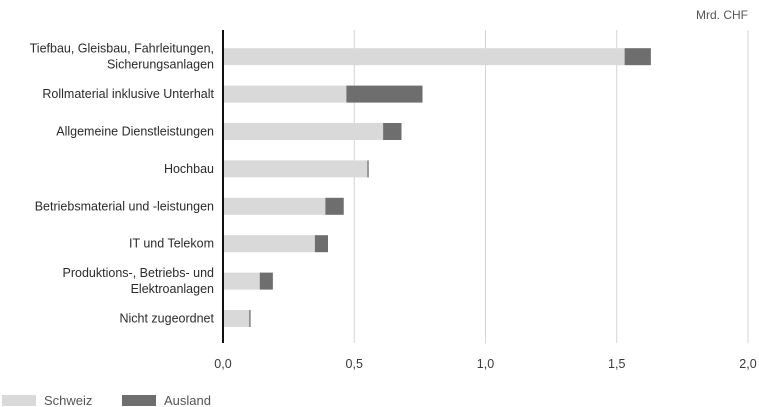 The height and width of the screenshot is (407, 759). I want to click on legend-swatch-ausland, so click(139, 400).